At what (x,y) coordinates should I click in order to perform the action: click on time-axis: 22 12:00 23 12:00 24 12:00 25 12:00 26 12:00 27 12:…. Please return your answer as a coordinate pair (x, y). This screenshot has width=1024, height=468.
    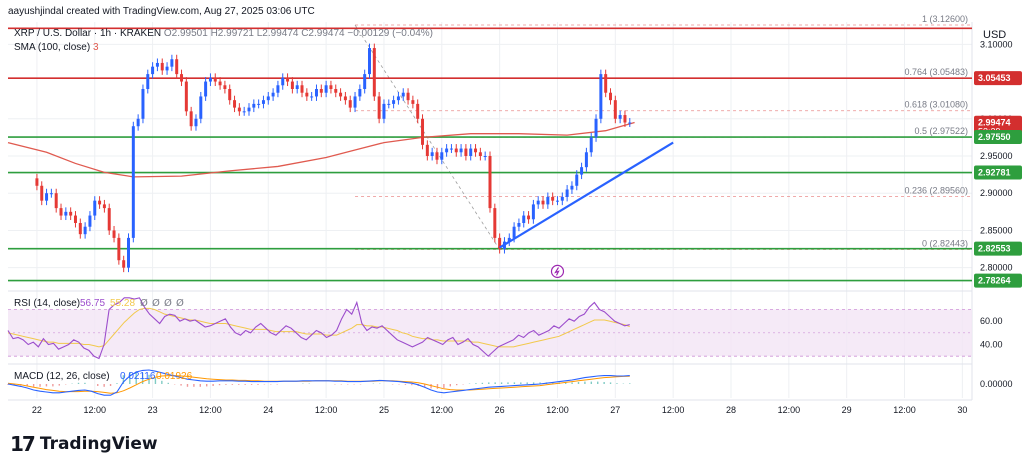
    Looking at the image, I should click on (499, 410).